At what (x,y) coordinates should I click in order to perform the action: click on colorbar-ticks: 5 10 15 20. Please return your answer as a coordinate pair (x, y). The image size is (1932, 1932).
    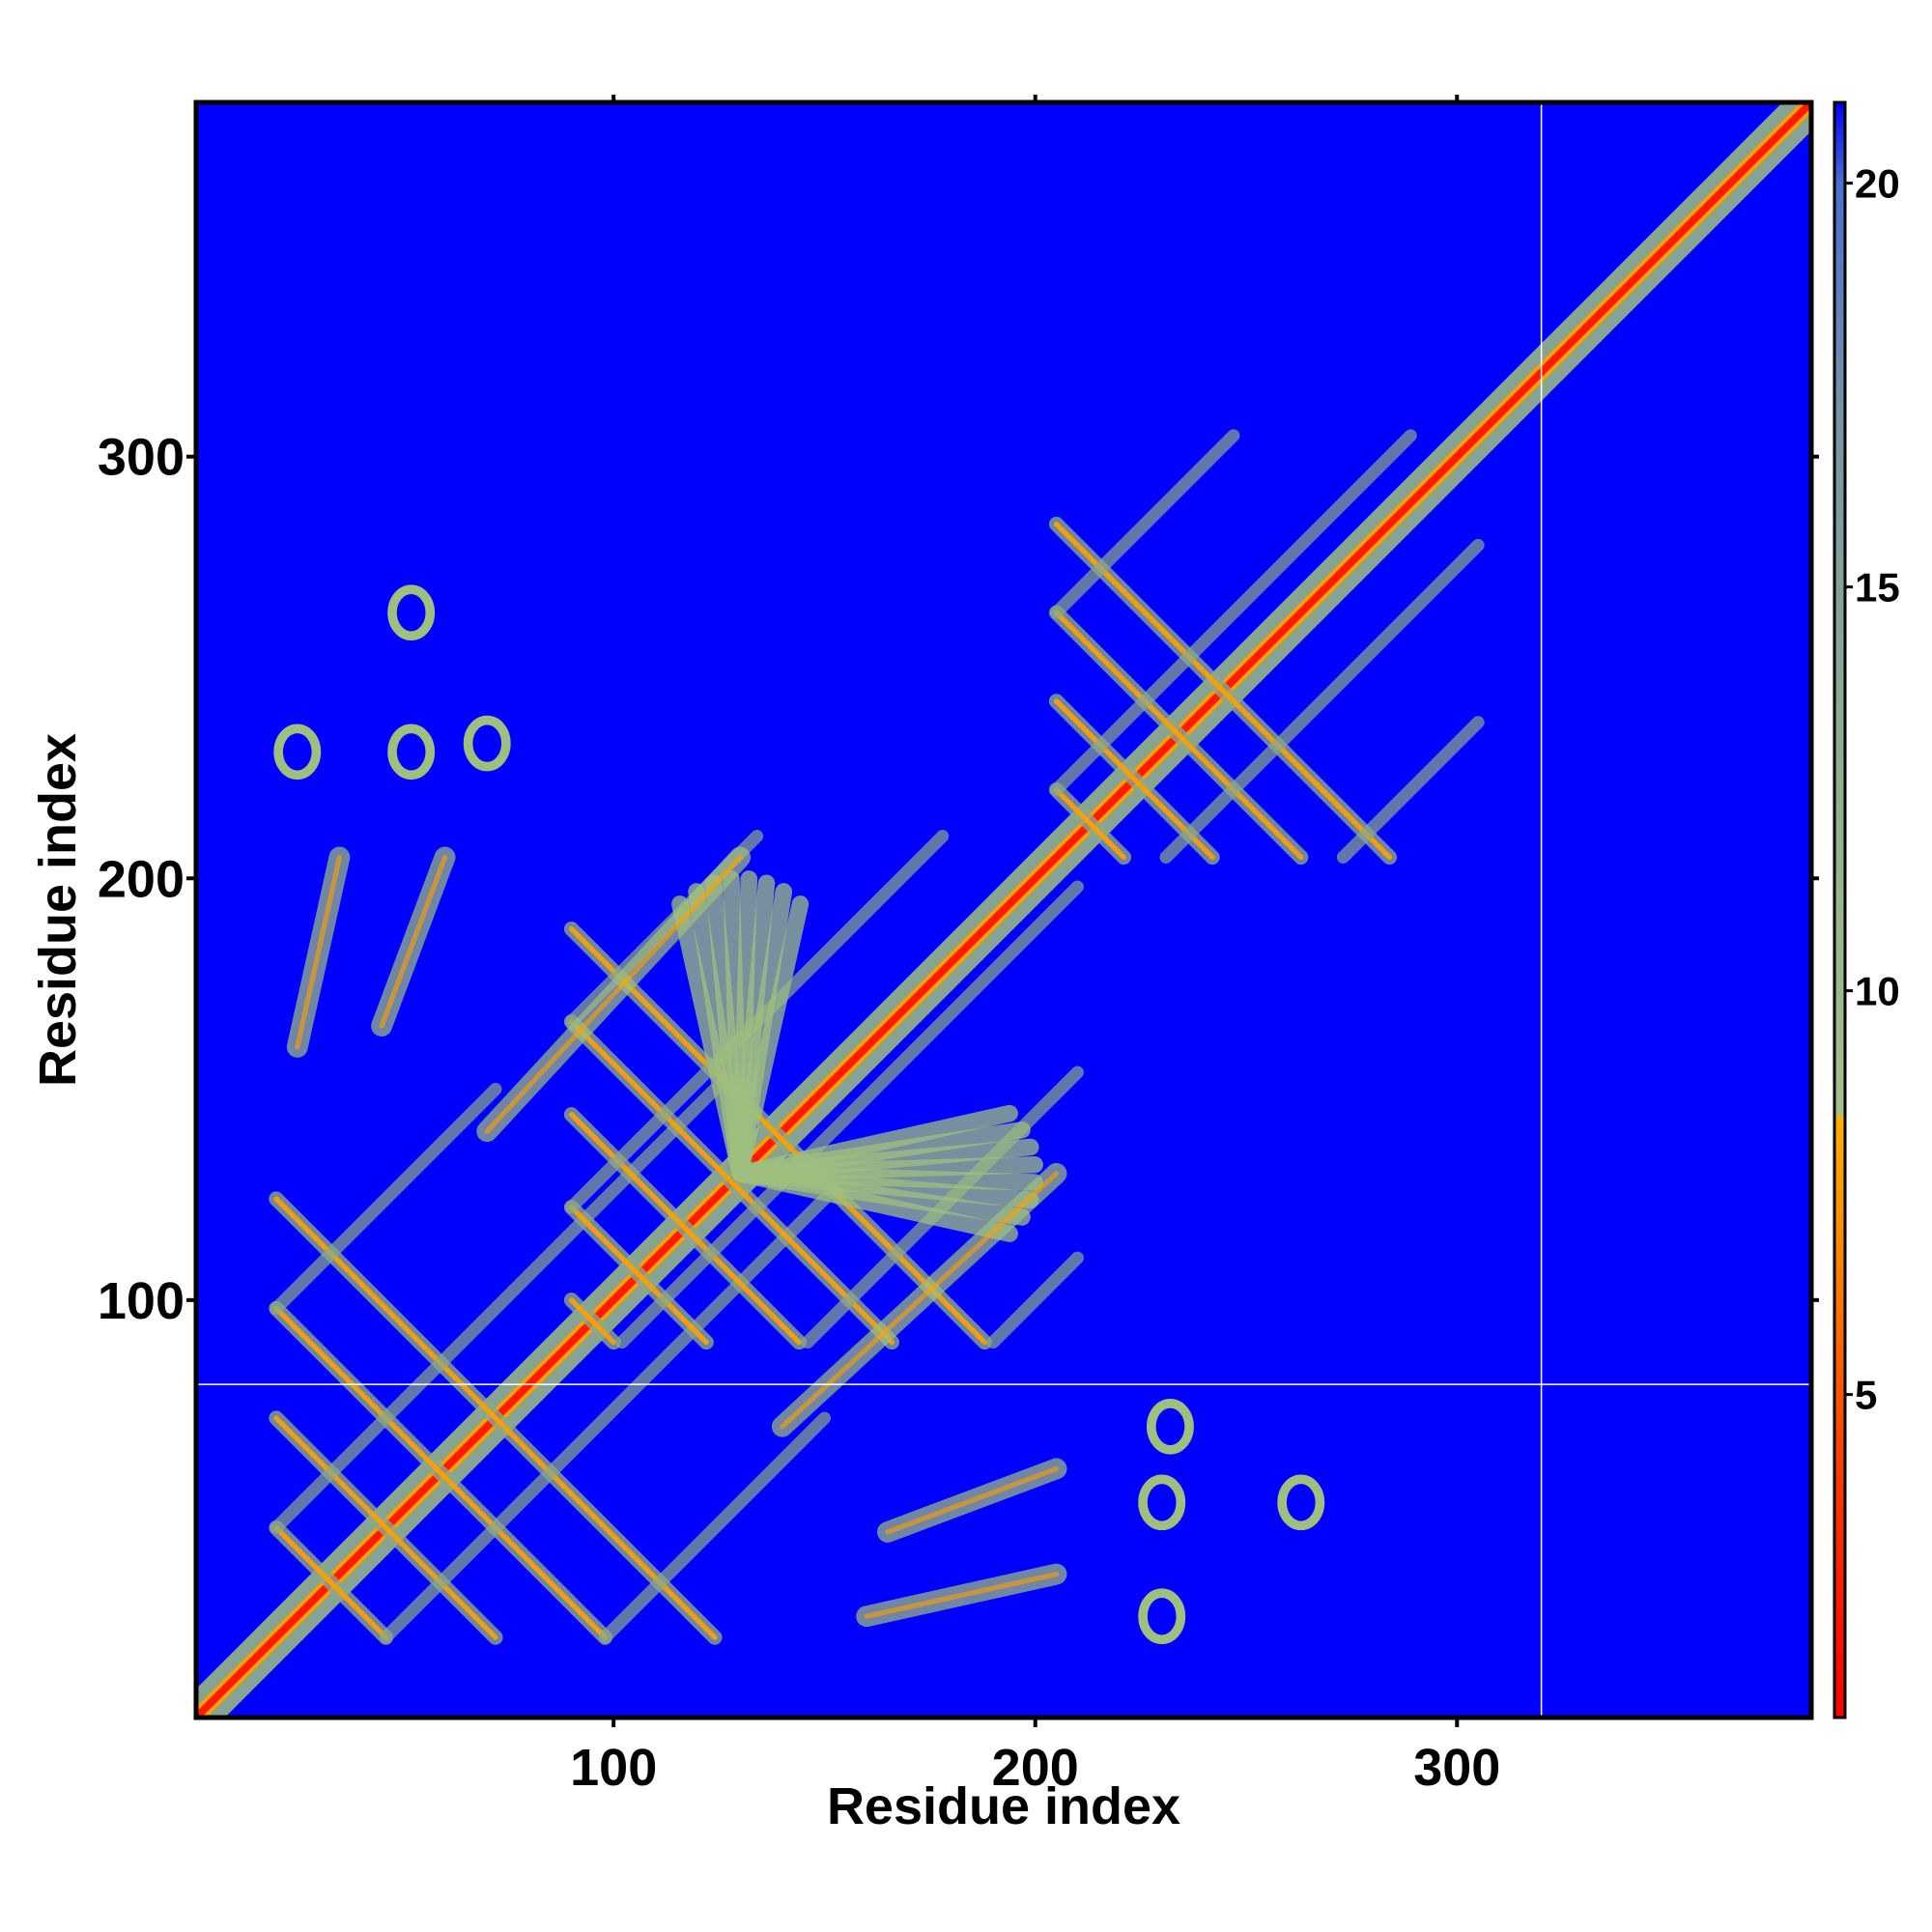
    Looking at the image, I should click on (1872, 789).